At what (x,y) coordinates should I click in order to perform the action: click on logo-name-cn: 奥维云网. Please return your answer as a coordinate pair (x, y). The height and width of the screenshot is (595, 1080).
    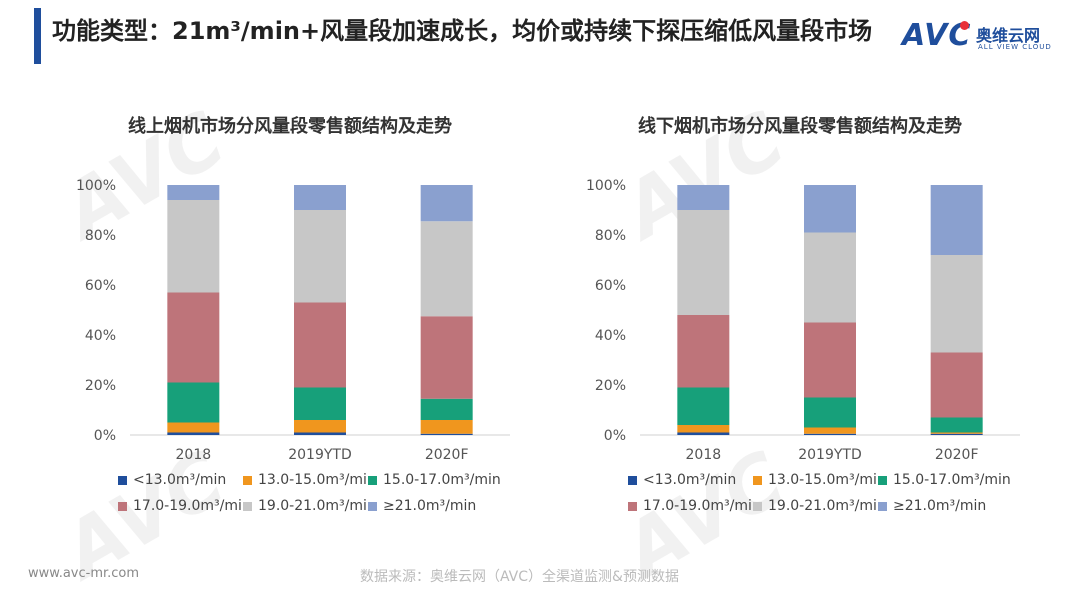
    Looking at the image, I should click on (1008, 35).